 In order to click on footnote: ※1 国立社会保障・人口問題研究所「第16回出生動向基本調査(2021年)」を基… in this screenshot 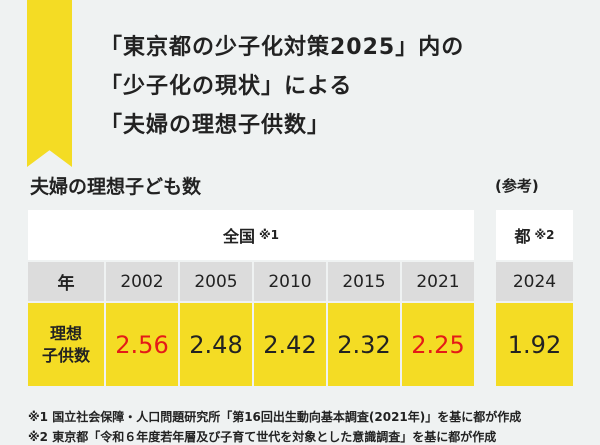, I will do `click(275, 417)`.